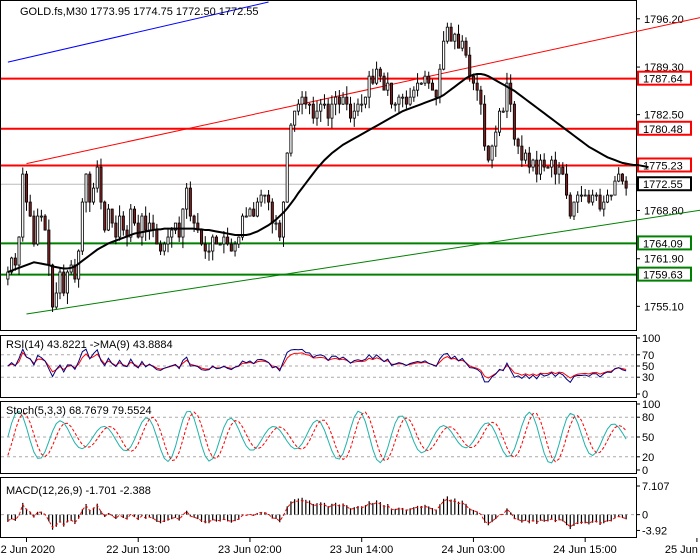  What do you see at coordinates (317, 437) in the screenshot?
I see `stoch-d-line` at bounding box center [317, 437].